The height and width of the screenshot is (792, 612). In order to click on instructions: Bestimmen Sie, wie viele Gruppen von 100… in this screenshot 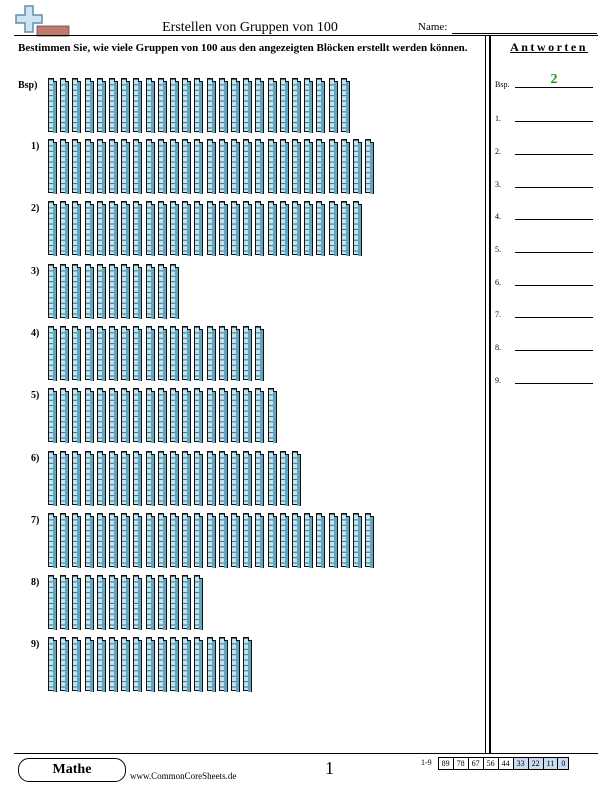, I will do `click(243, 48)`.